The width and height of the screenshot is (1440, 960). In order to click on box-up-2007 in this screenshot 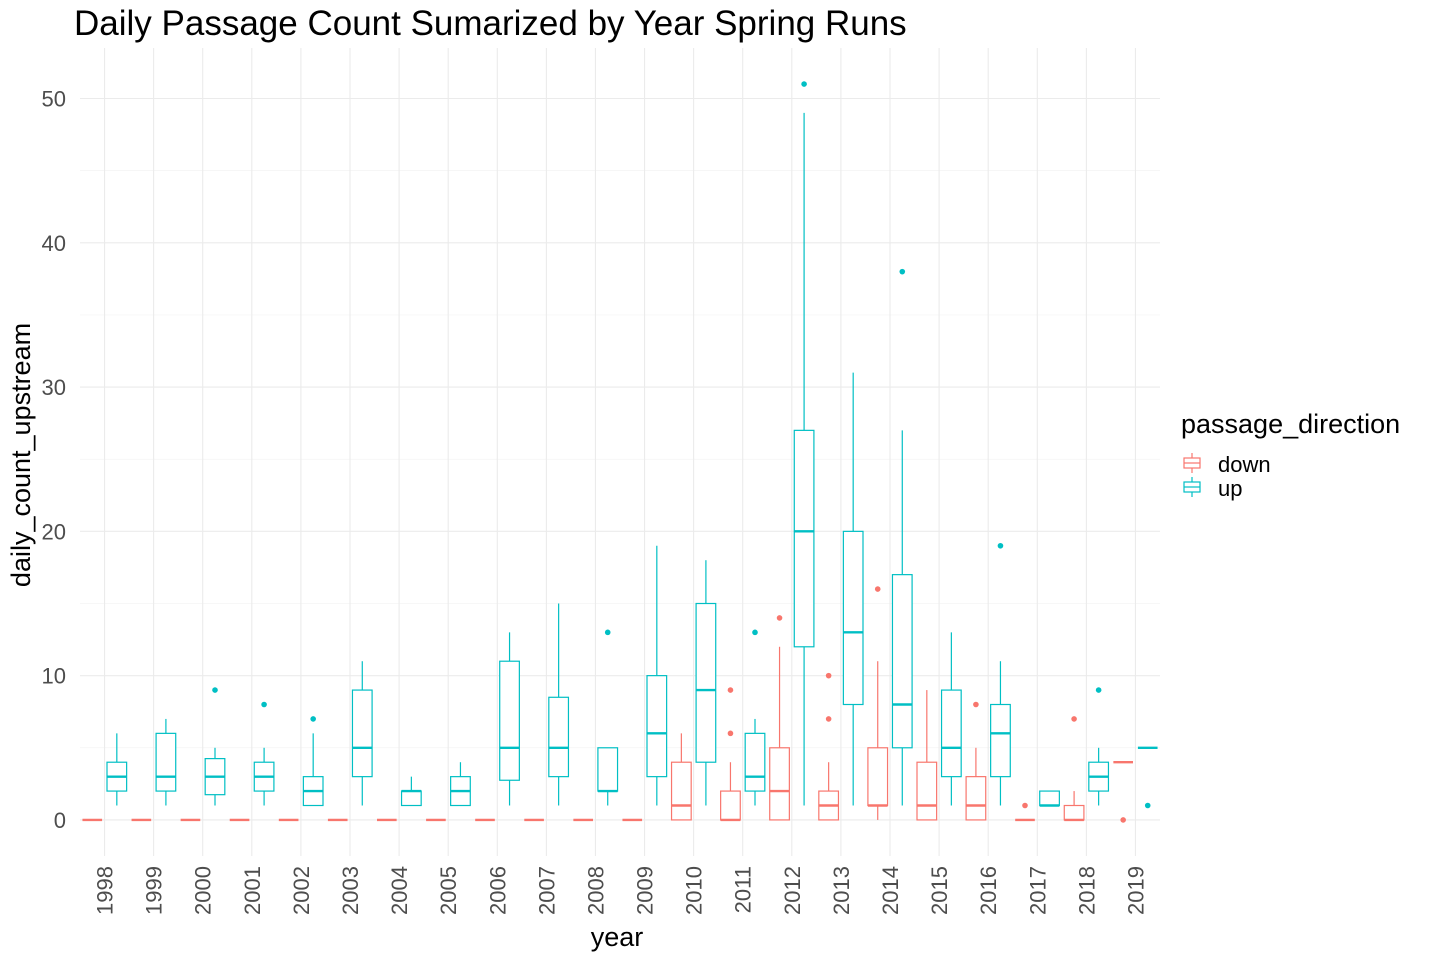, I will do `click(559, 704)`.